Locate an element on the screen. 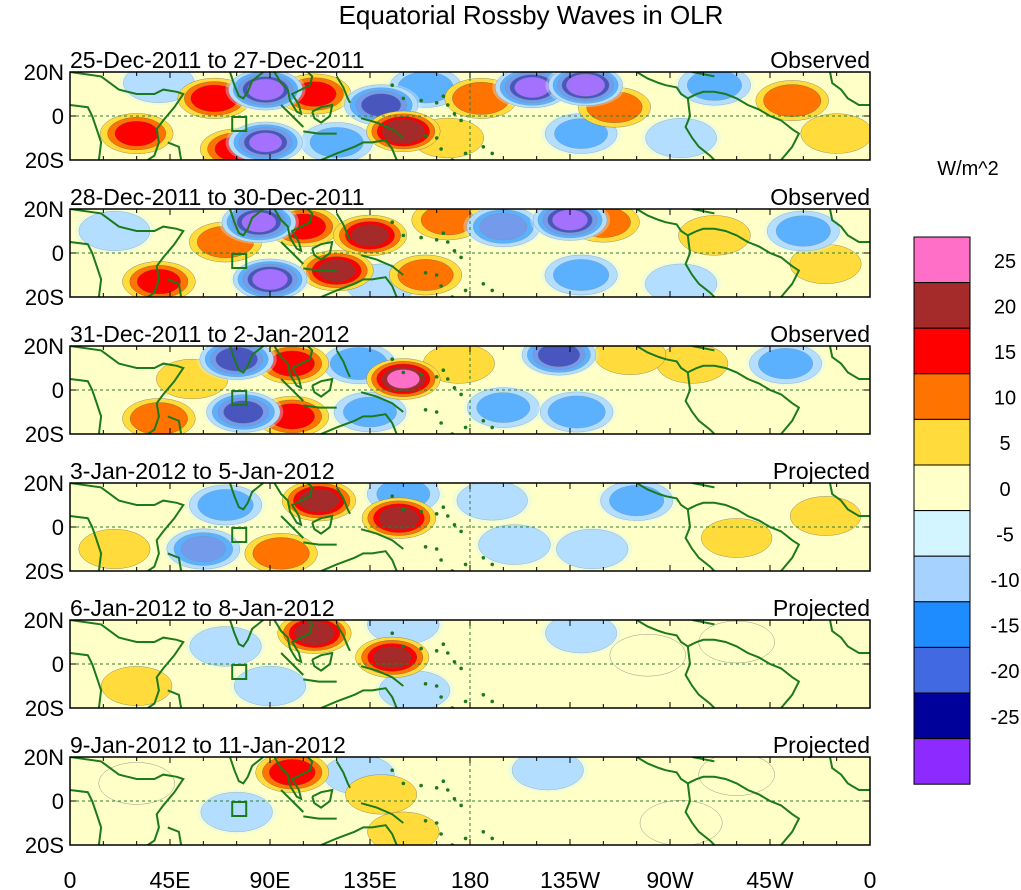 The width and height of the screenshot is (1021, 890). colorbar-level-label: -25 is located at coordinates (1005, 718).